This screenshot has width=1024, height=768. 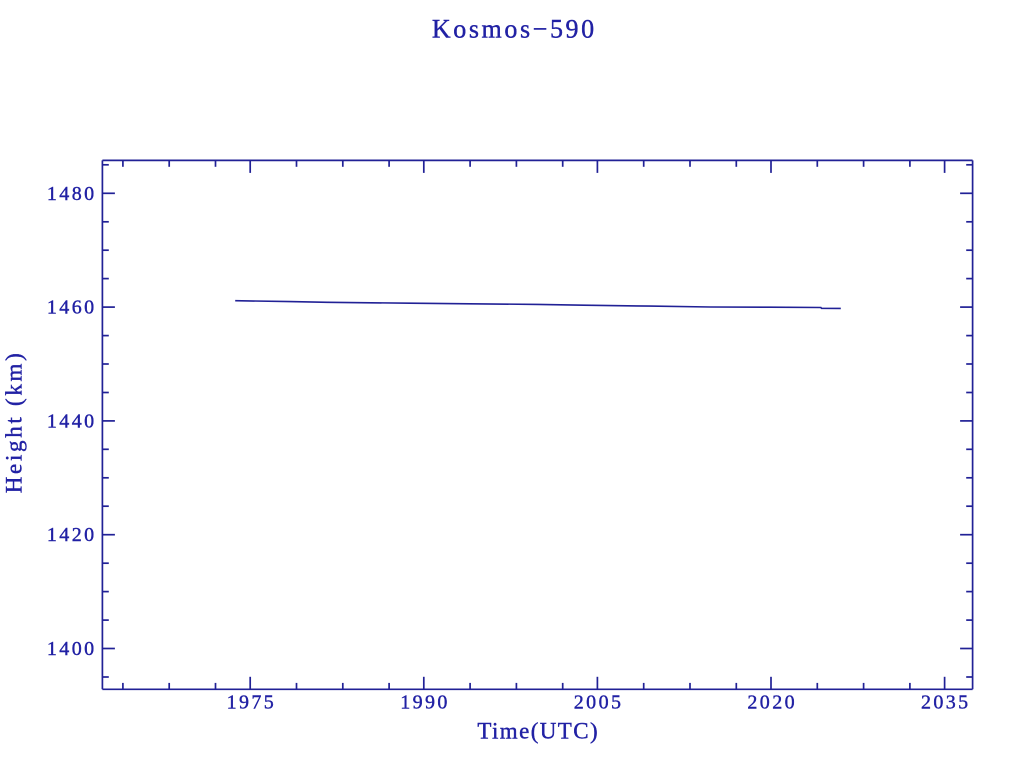 What do you see at coordinates (72, 194) in the screenshot?
I see `svg-text: 1480` at bounding box center [72, 194].